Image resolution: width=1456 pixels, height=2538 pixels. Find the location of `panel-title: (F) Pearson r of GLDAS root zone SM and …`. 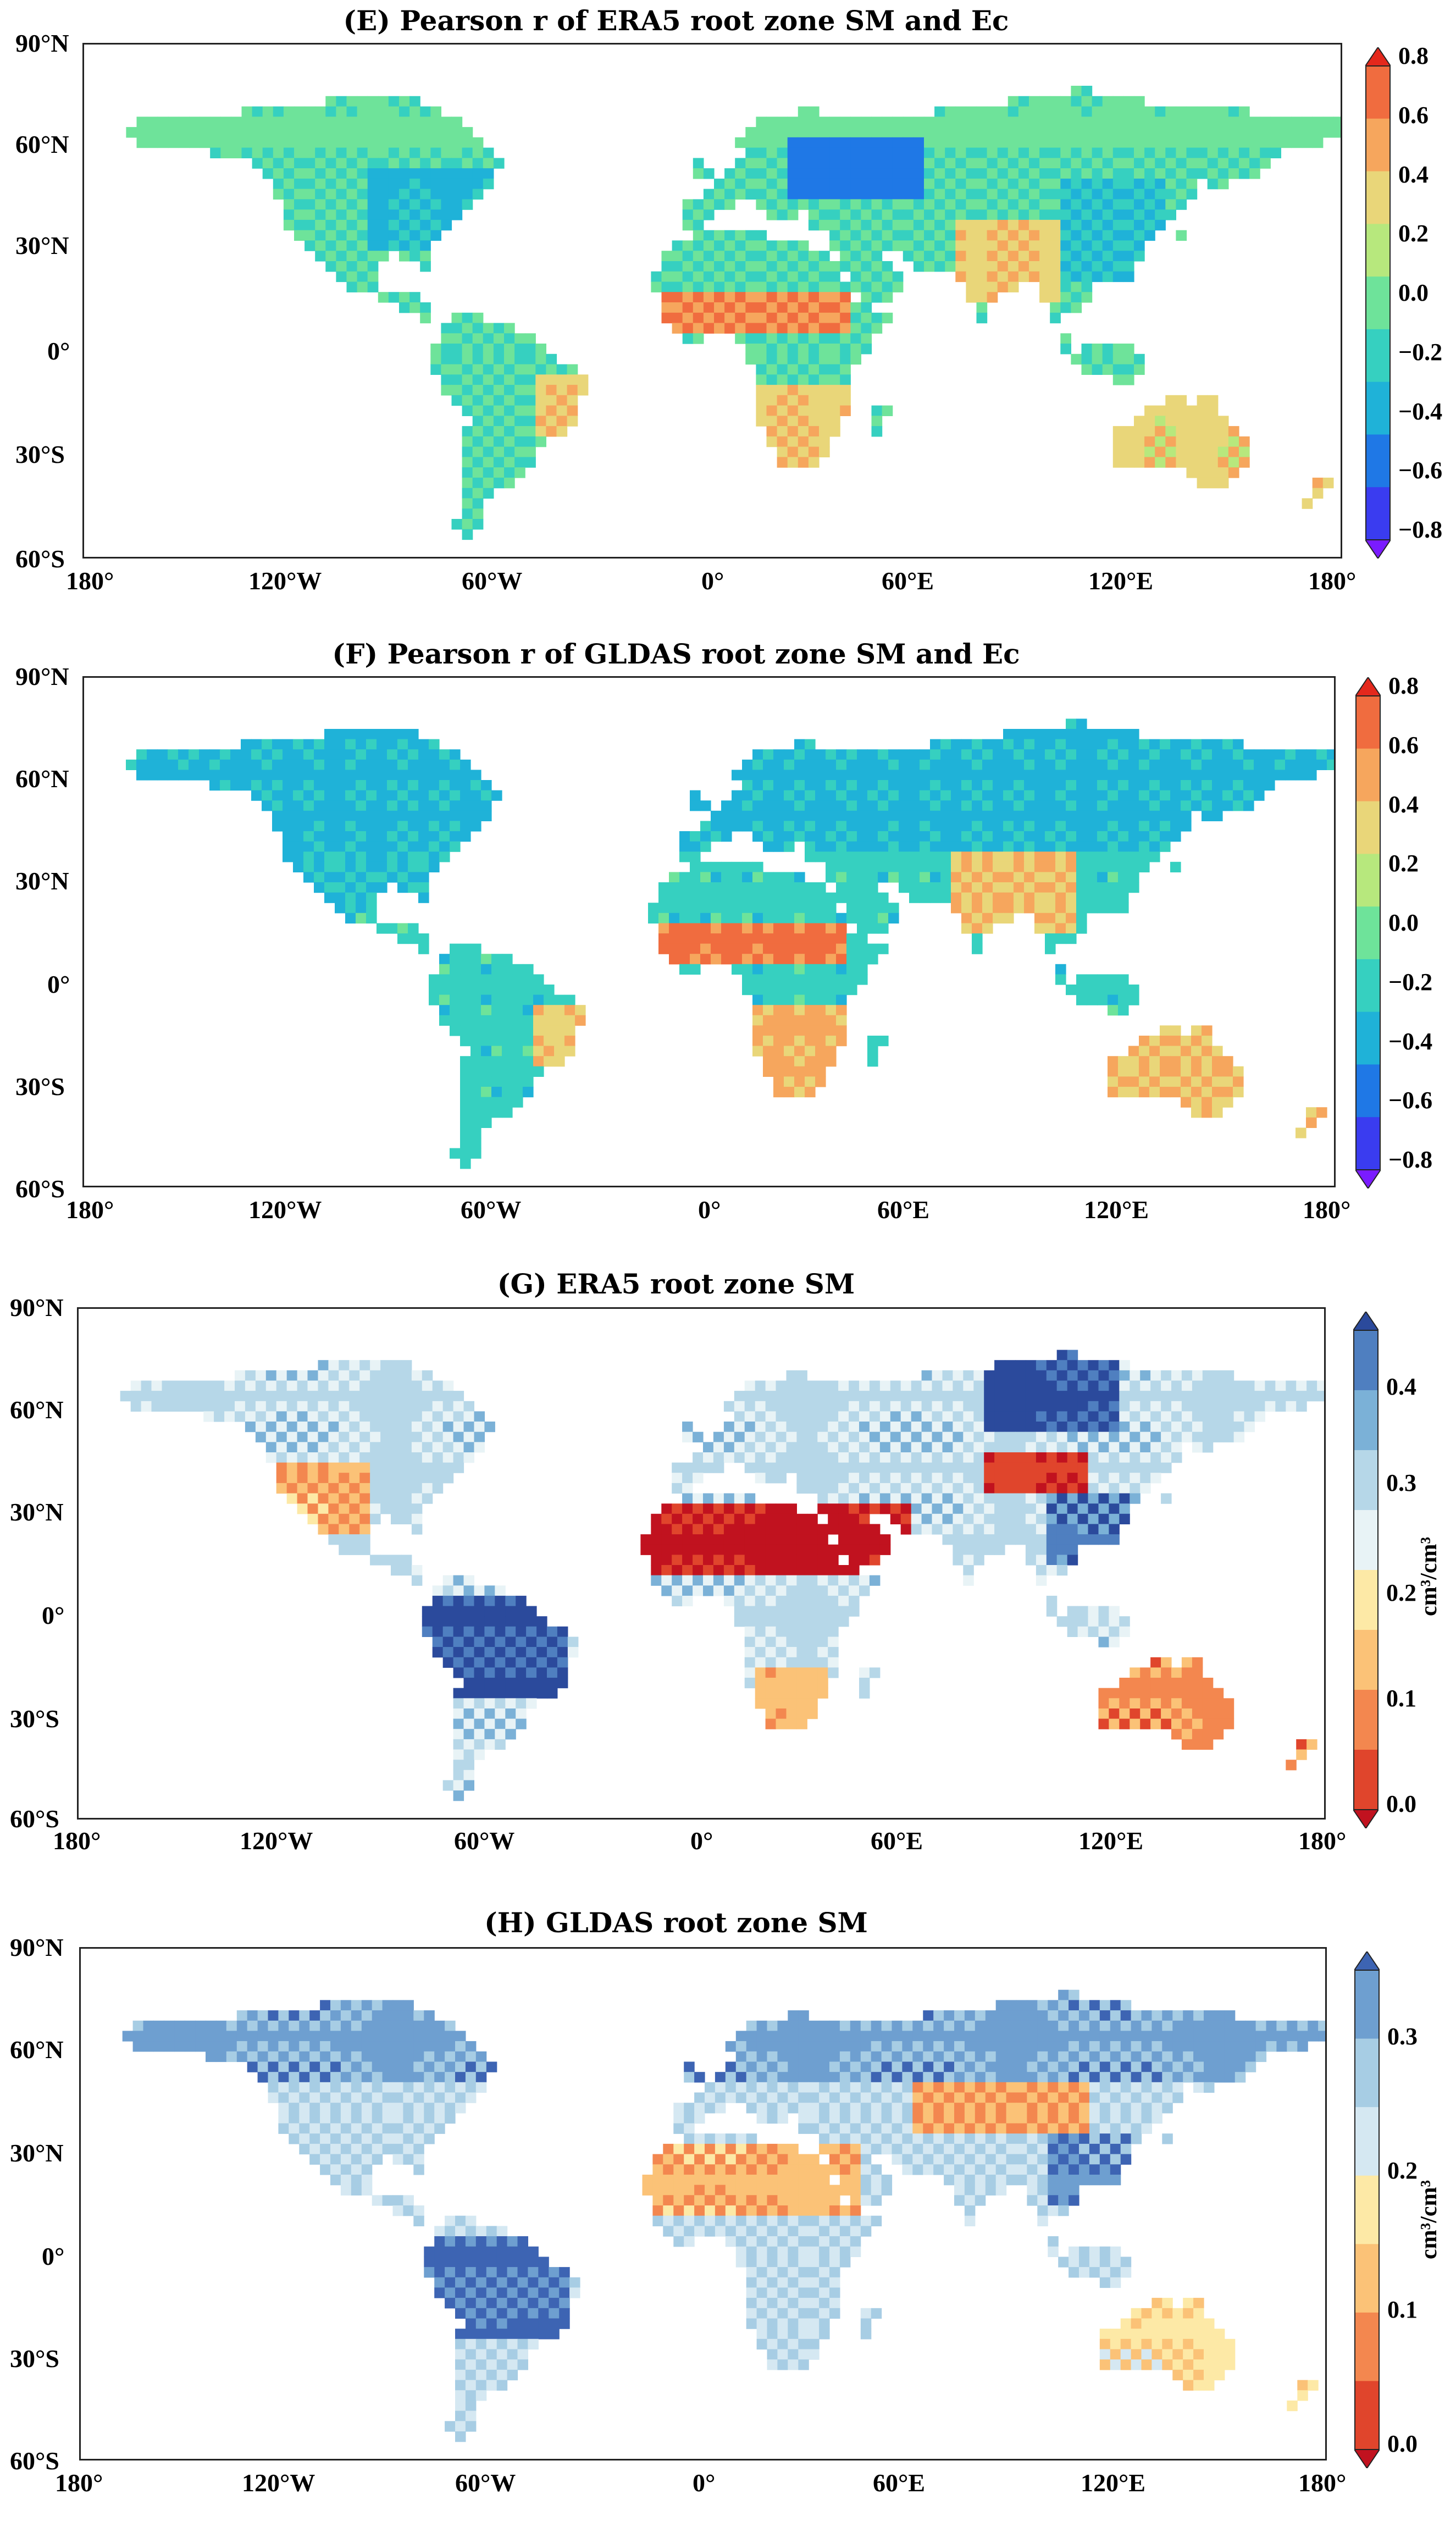

panel-title: (F) Pearson r of GLDAS root zone SM and … is located at coordinates (676, 654).